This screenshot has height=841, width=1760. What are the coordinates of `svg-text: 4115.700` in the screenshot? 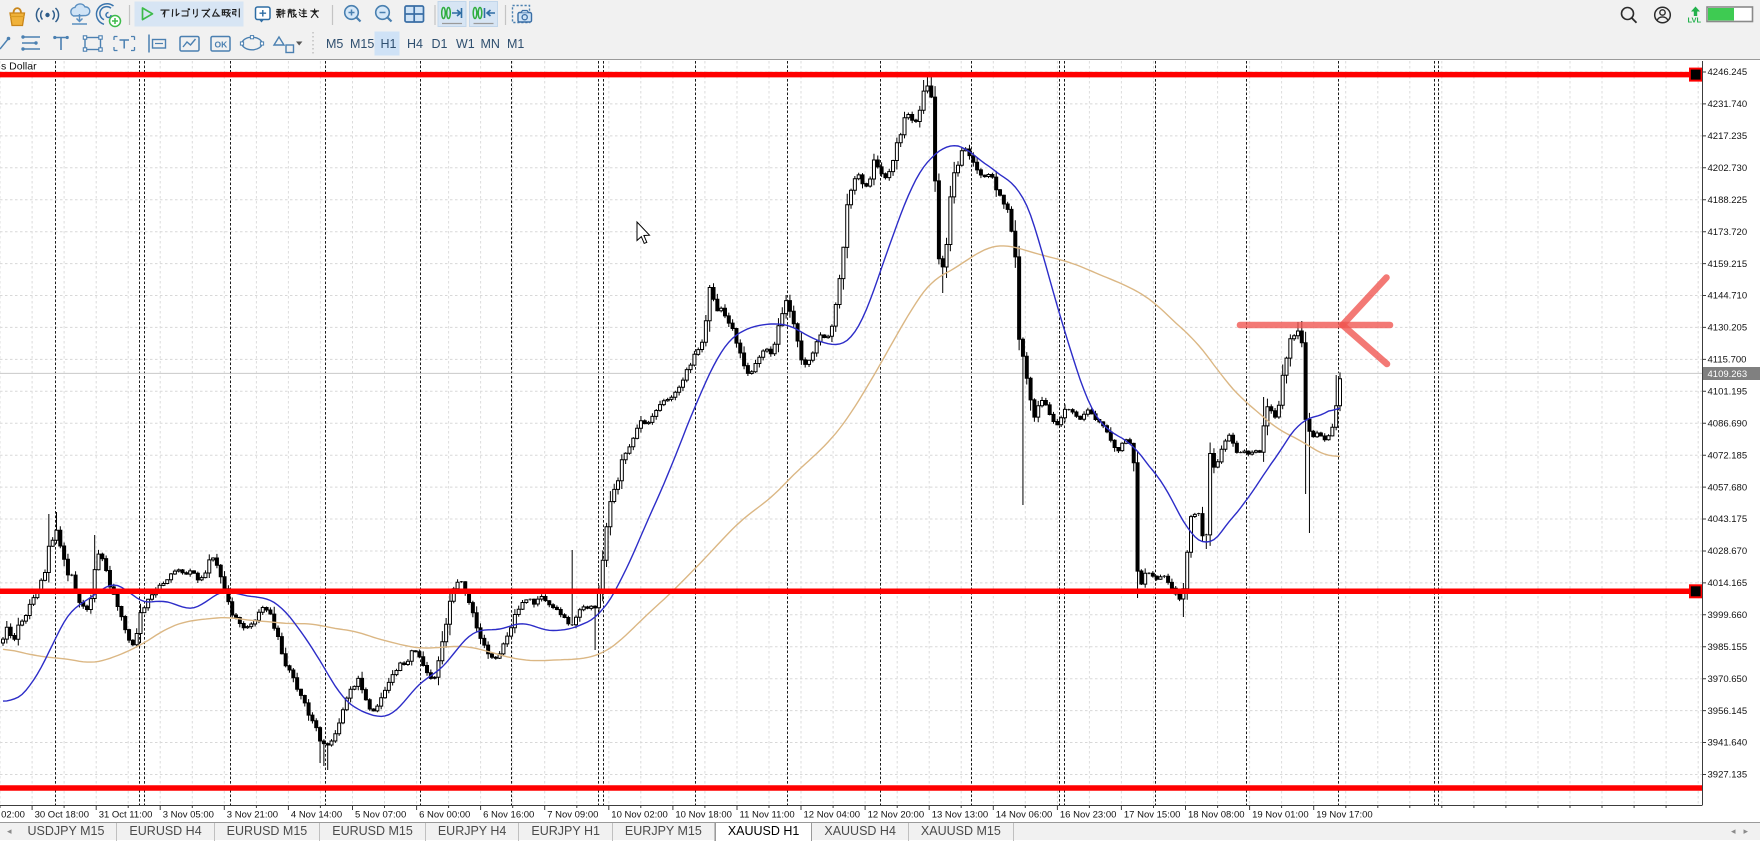 It's located at (1727, 360).